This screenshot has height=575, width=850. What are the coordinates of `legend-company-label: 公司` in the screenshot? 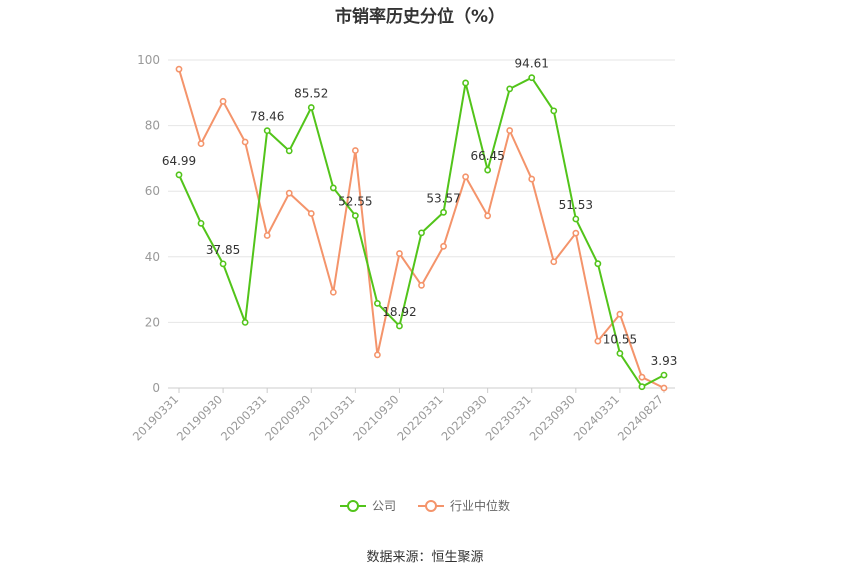 It's located at (383, 506).